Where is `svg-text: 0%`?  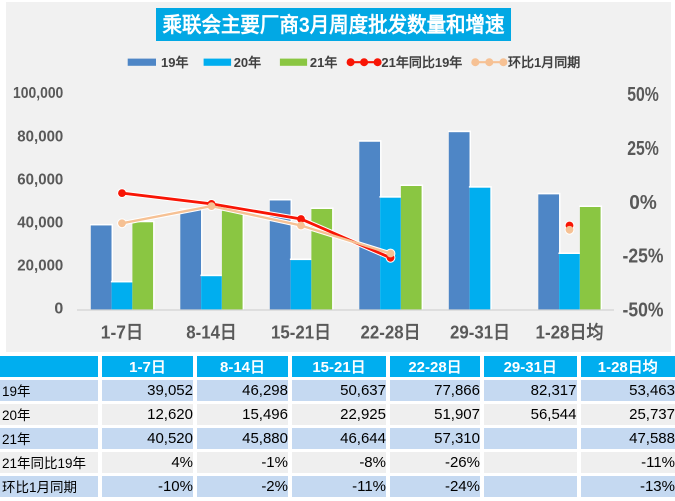 svg-text: 0% is located at coordinates (643, 203).